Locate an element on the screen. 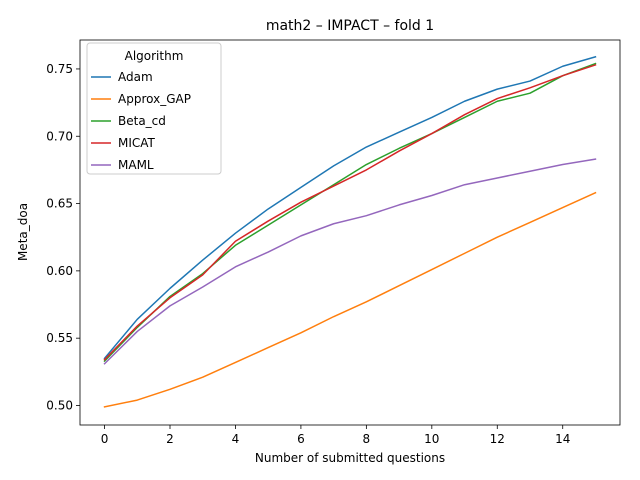 The width and height of the screenshot is (640, 480). y-tick-label: 0.50 is located at coordinates (59, 405).